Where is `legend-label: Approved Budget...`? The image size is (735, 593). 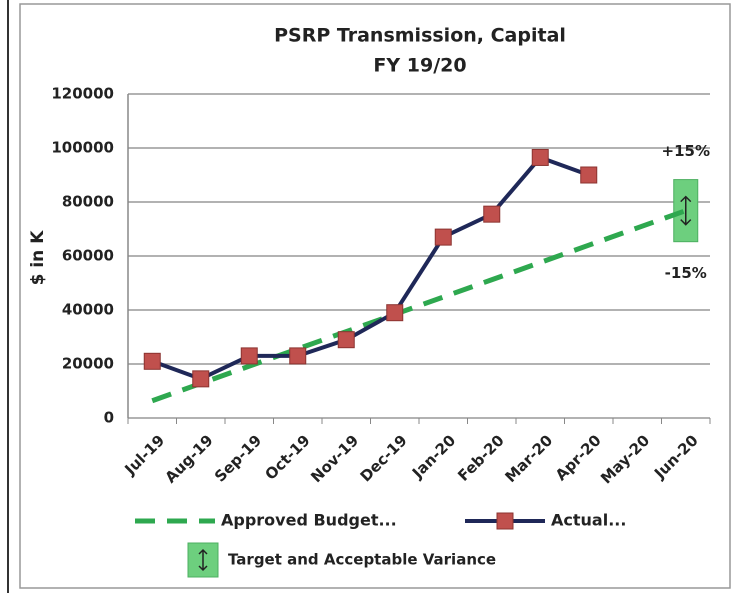
legend-label: Approved Budget... is located at coordinates (309, 520).